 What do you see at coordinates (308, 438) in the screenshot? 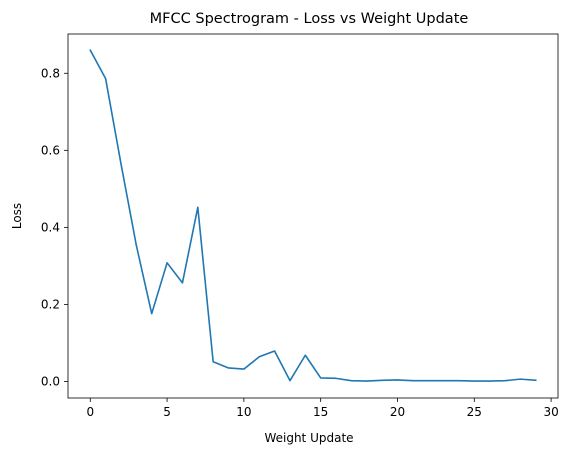
I see `x-axis-label: Weight Update` at bounding box center [308, 438].